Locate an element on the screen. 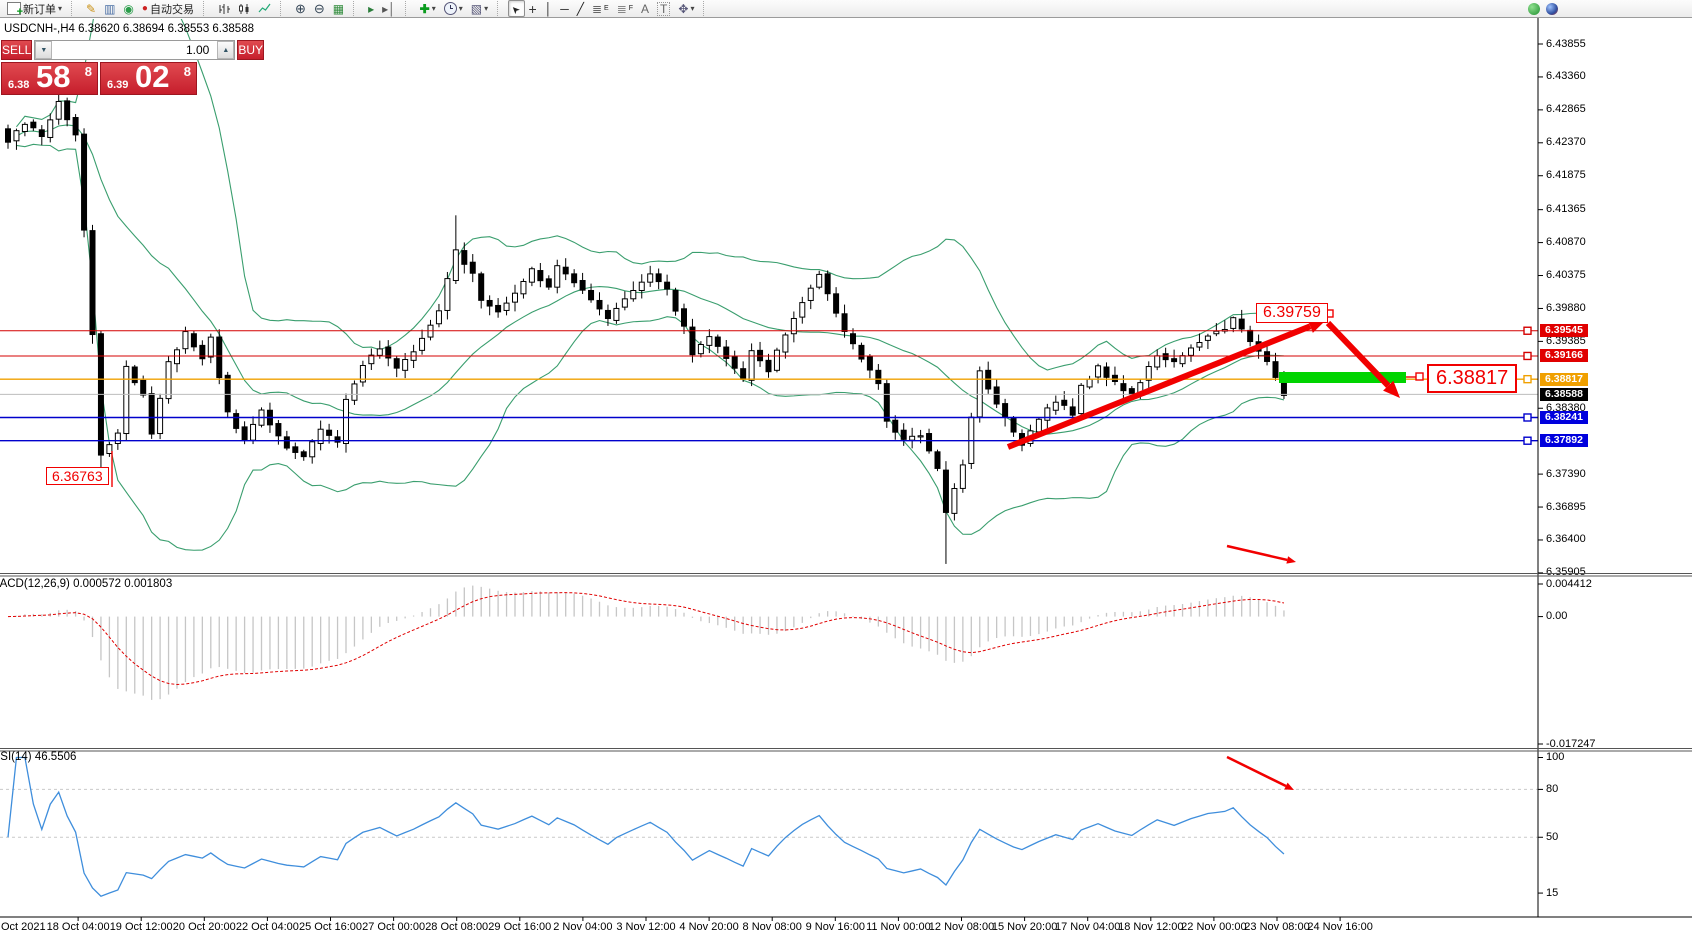  chart-shift-button: ▸│ is located at coordinates (389, 8).